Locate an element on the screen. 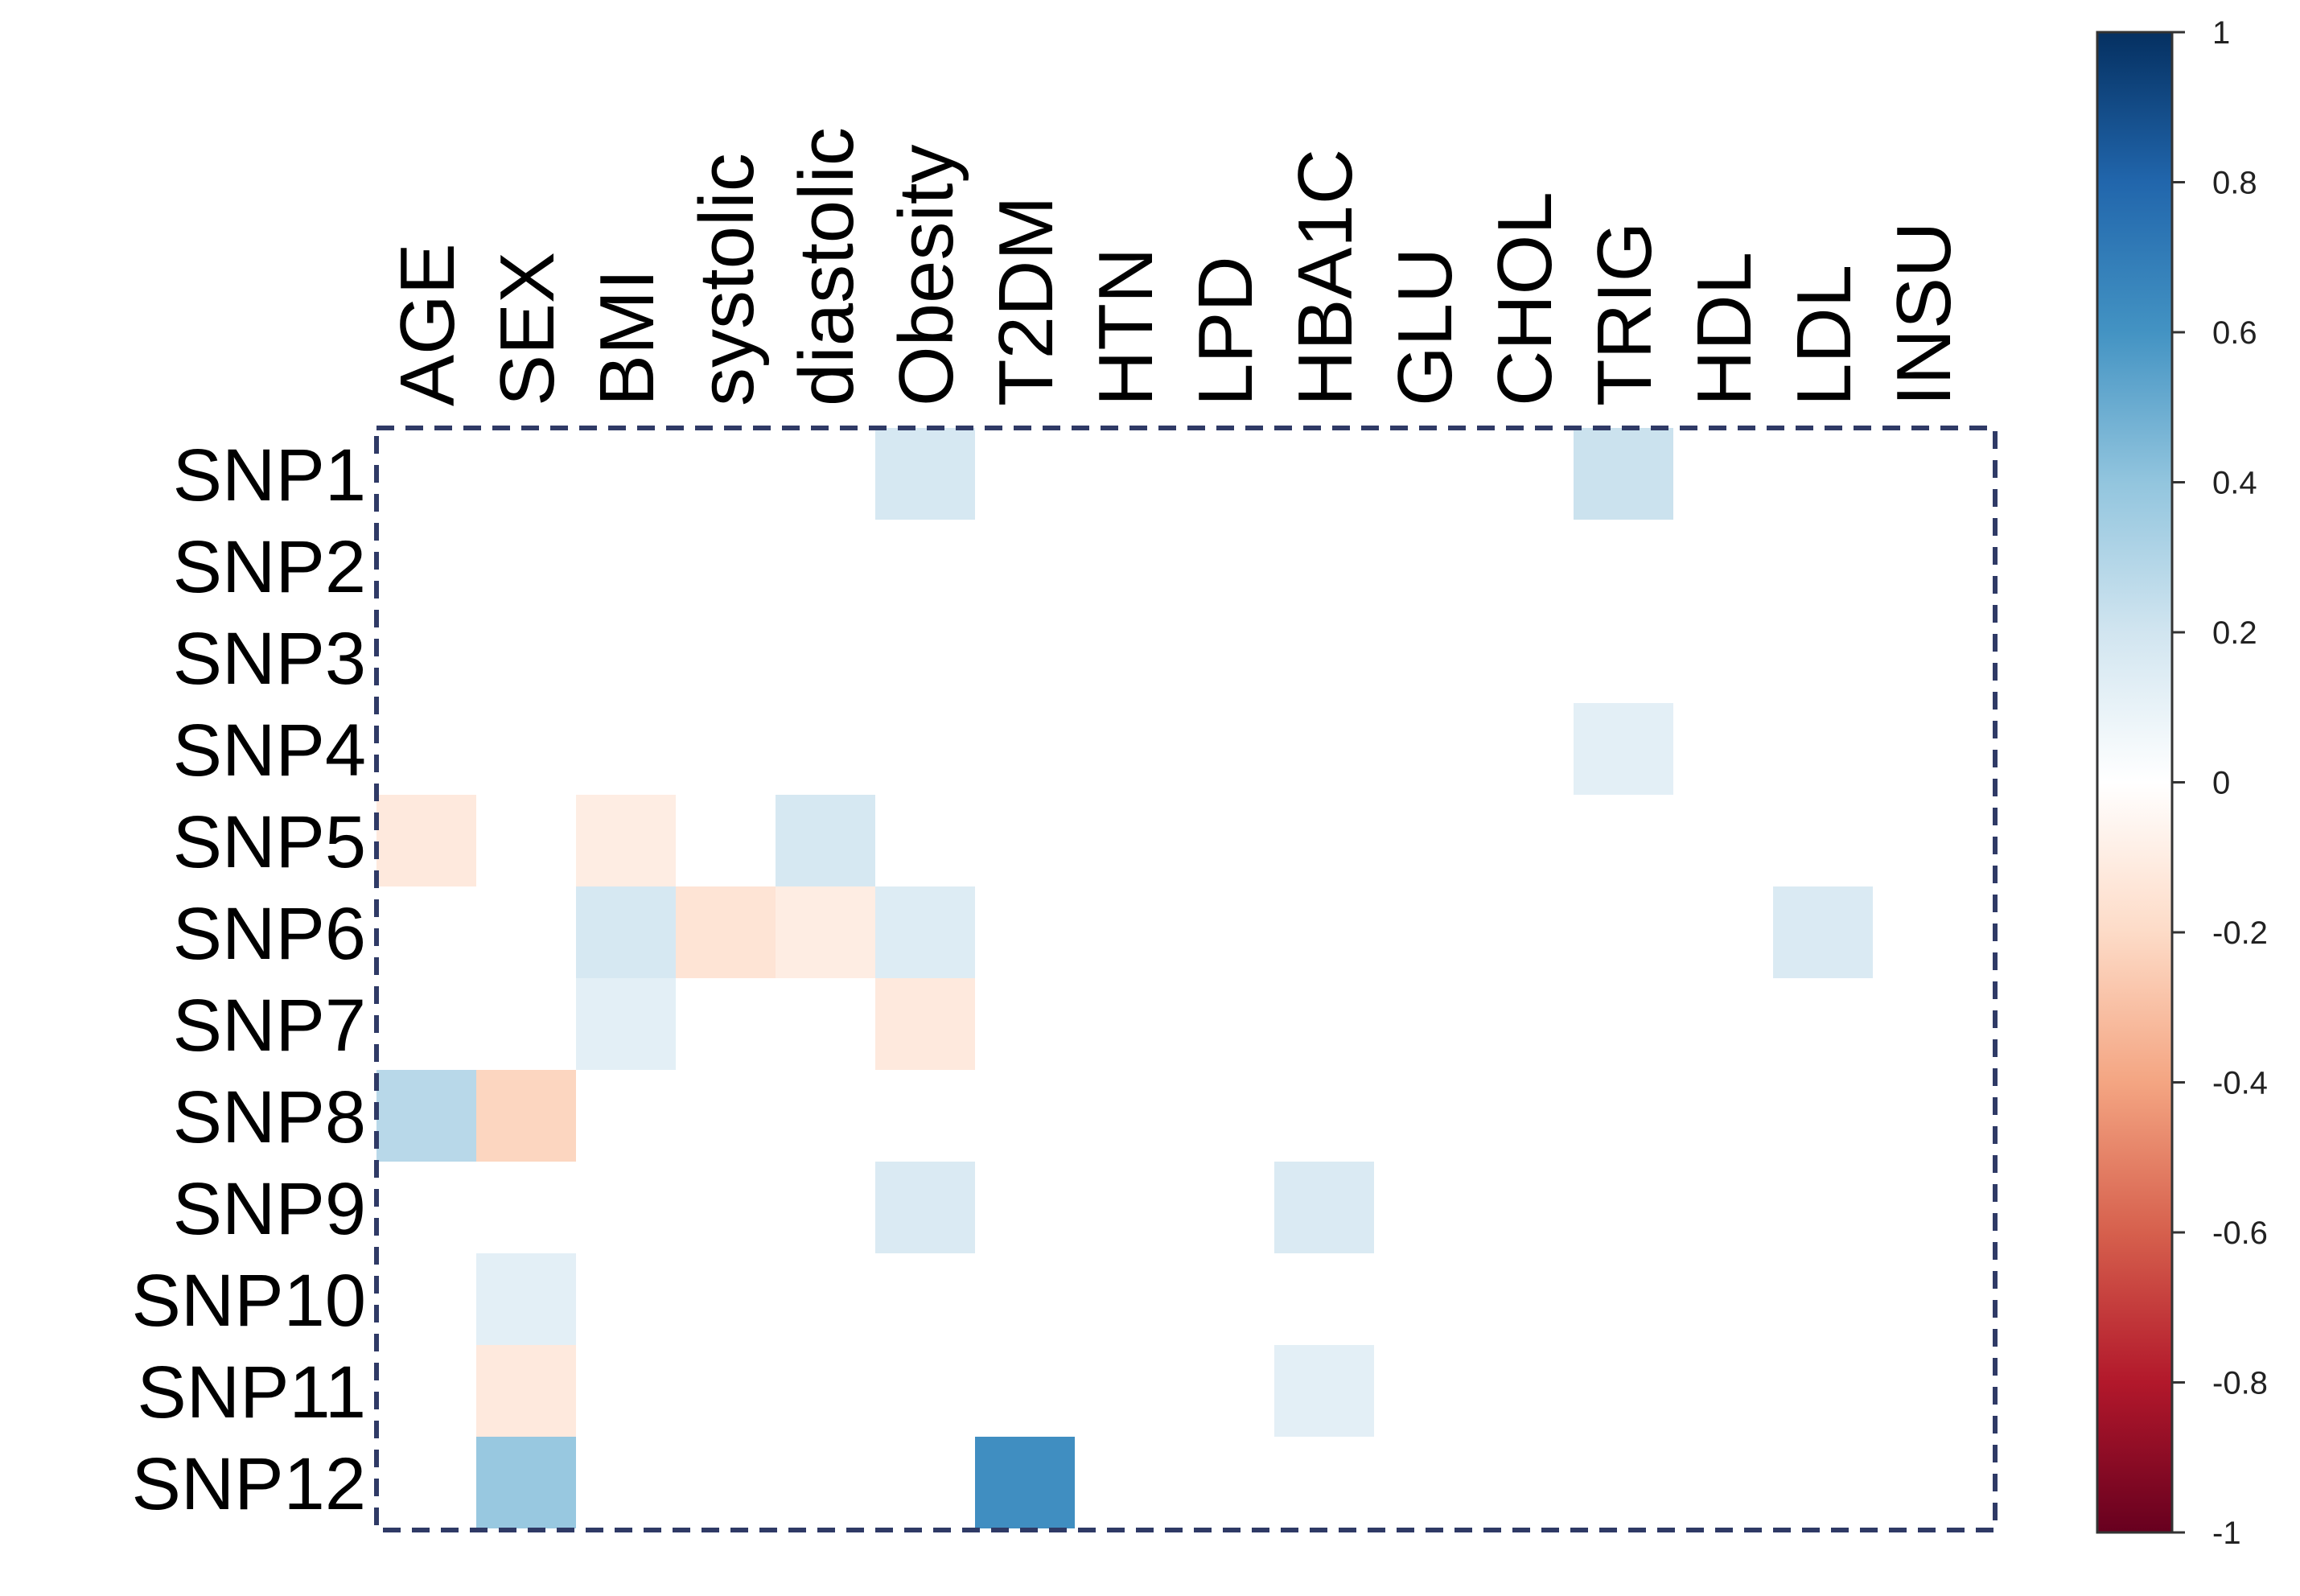  cell-snp5-age is located at coordinates (426, 840).